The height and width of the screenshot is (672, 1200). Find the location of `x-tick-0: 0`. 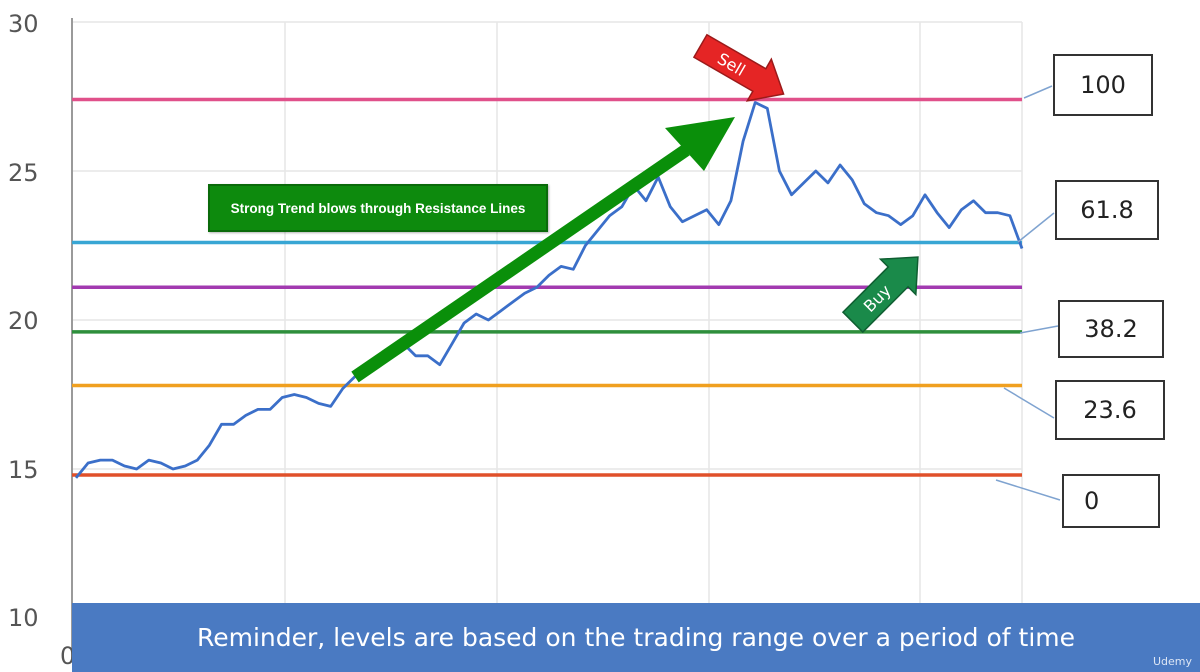

x-tick-0: 0 is located at coordinates (68, 656).